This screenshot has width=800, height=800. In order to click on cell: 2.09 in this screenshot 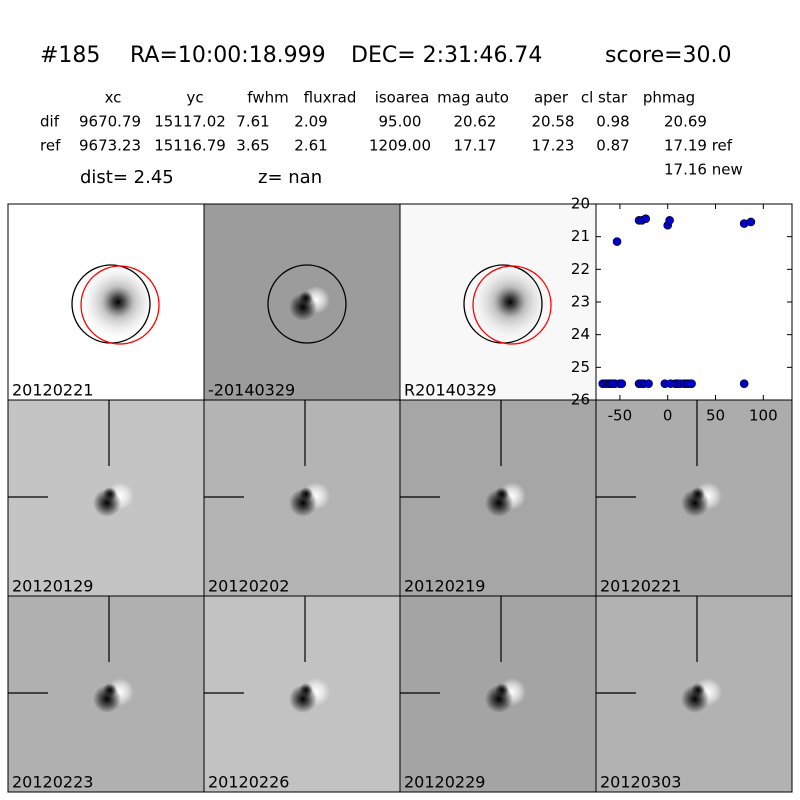, I will do `click(310, 122)`.